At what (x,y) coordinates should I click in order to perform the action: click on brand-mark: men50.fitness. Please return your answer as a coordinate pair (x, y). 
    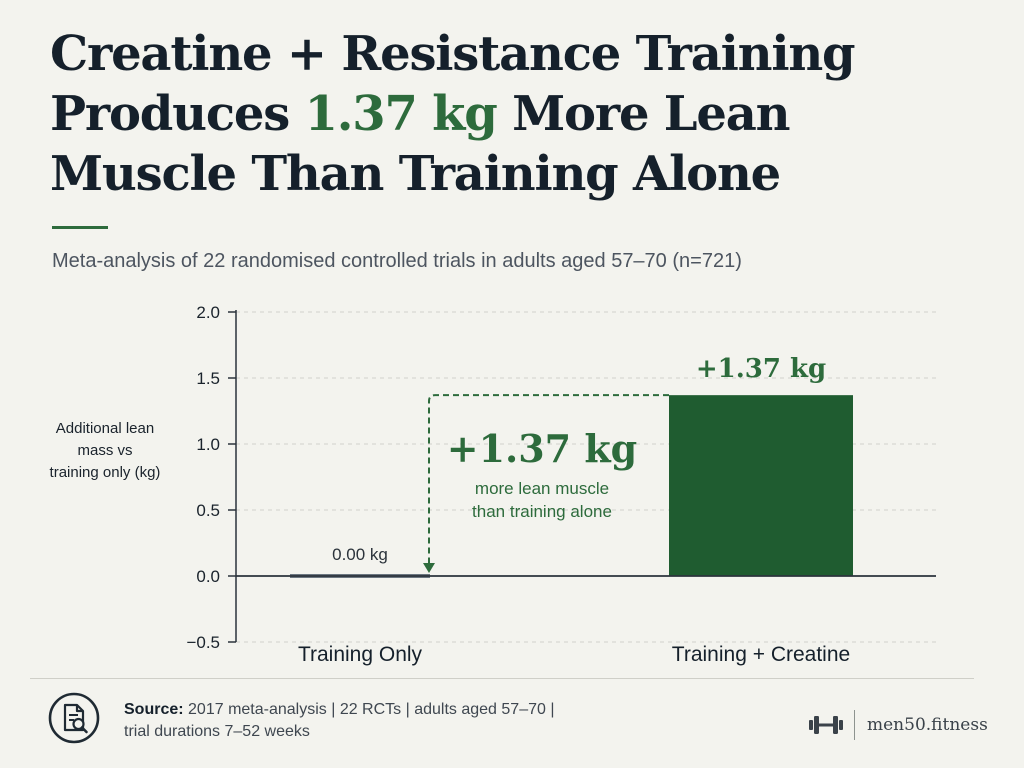
    Looking at the image, I should click on (898, 725).